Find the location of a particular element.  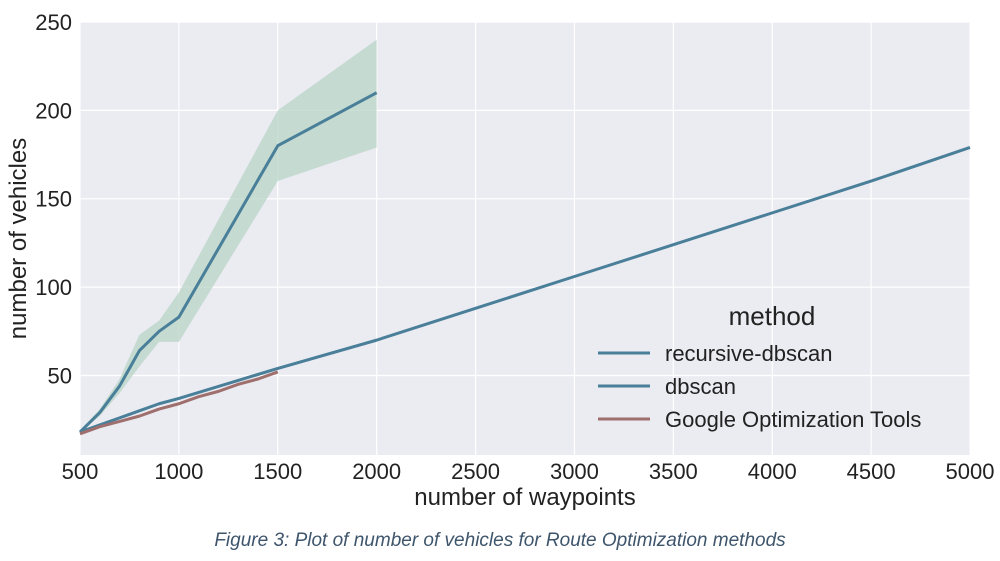

y-tick-label: 50 is located at coordinates (60, 375).